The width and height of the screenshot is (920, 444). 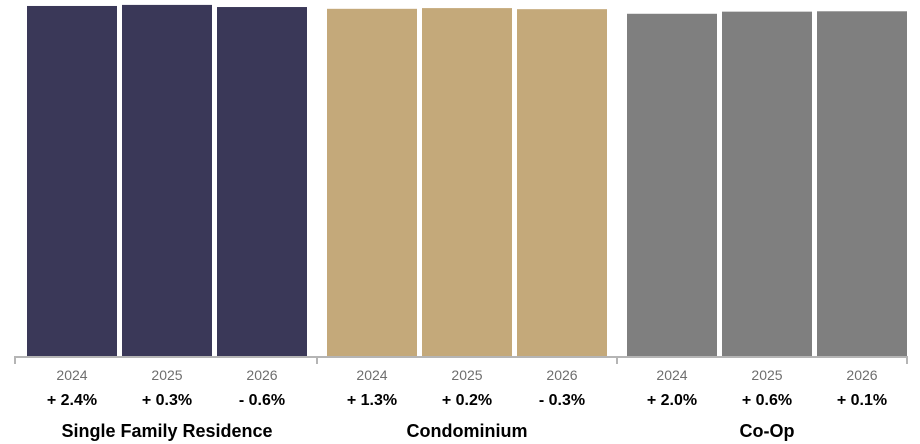 What do you see at coordinates (72, 400) in the screenshot?
I see `change-label-single-family-residence-2024: + 2.4%` at bounding box center [72, 400].